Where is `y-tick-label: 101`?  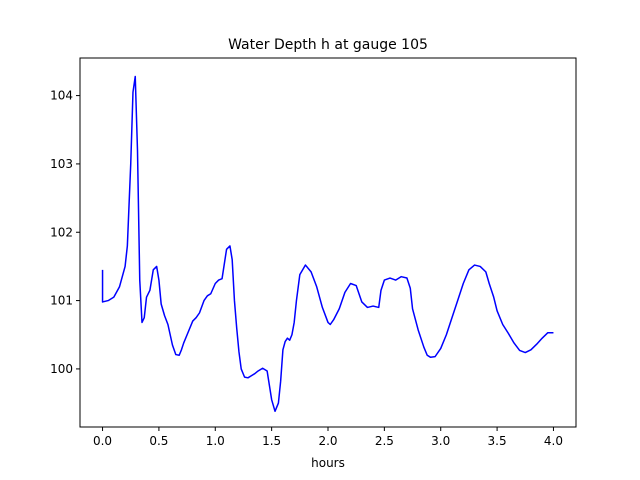
y-tick-label: 101 is located at coordinates (61, 301).